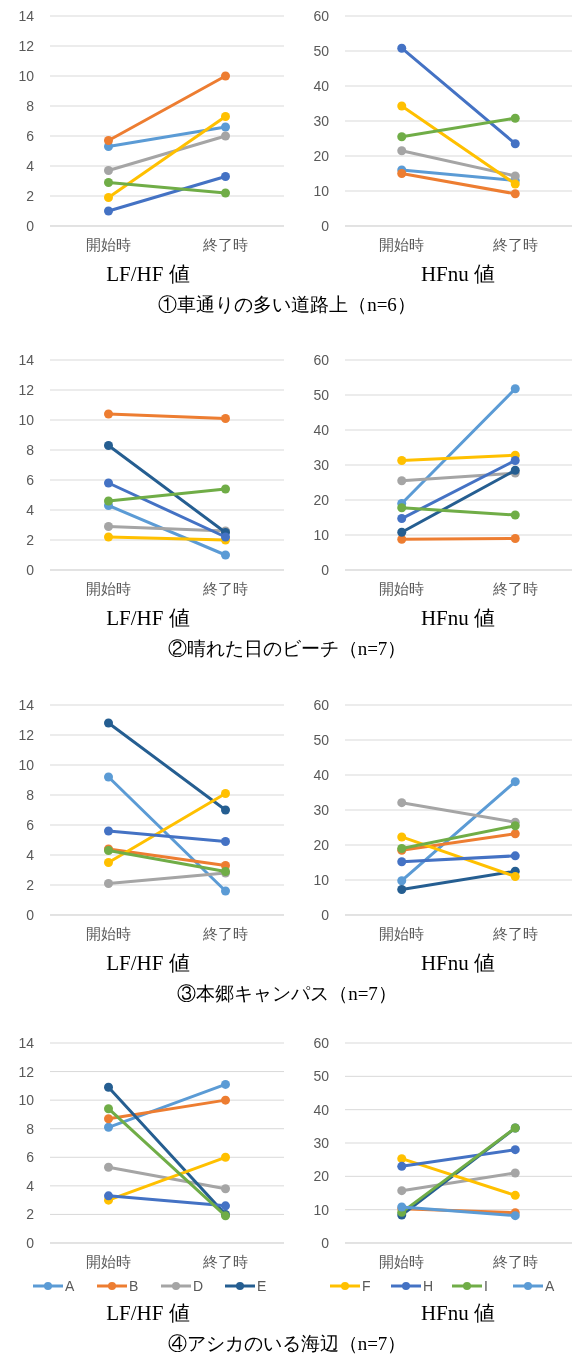 Image resolution: width=574 pixels, height=1355 pixels. What do you see at coordinates (287, 648) in the screenshot?
I see `text: ②晴れた日のビーチ（n=7）` at bounding box center [287, 648].